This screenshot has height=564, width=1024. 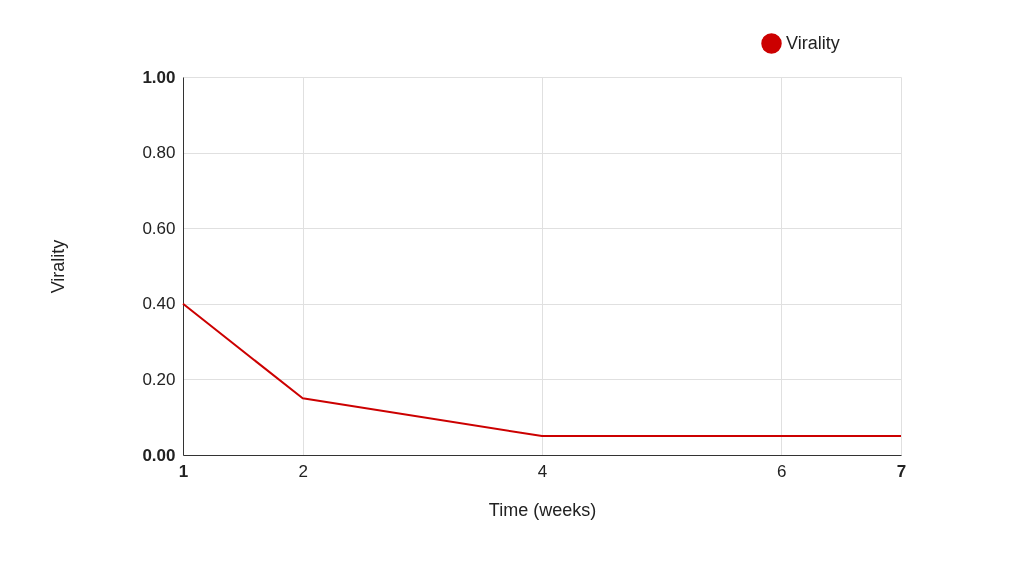 I want to click on x-tick-label: 1, so click(x=183, y=471).